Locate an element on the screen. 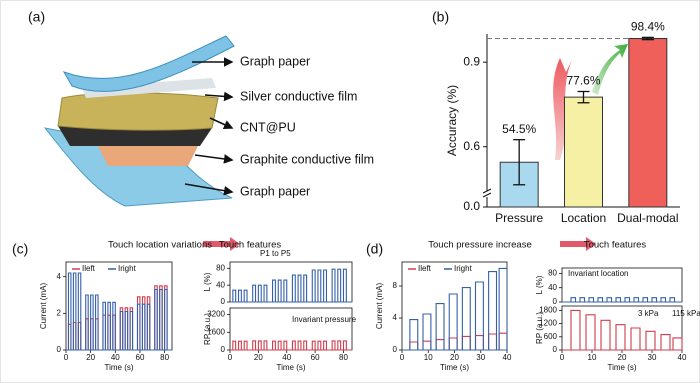  x-tick-label: Pressure is located at coordinates (519, 218).